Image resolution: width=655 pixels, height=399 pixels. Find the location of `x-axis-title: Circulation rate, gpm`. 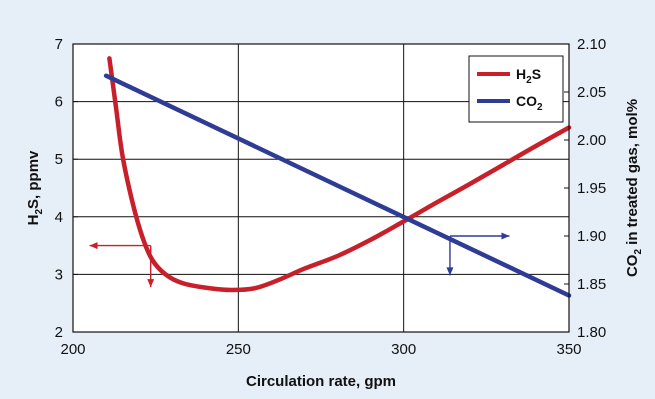

x-axis-title: Circulation rate, gpm is located at coordinates (321, 381).